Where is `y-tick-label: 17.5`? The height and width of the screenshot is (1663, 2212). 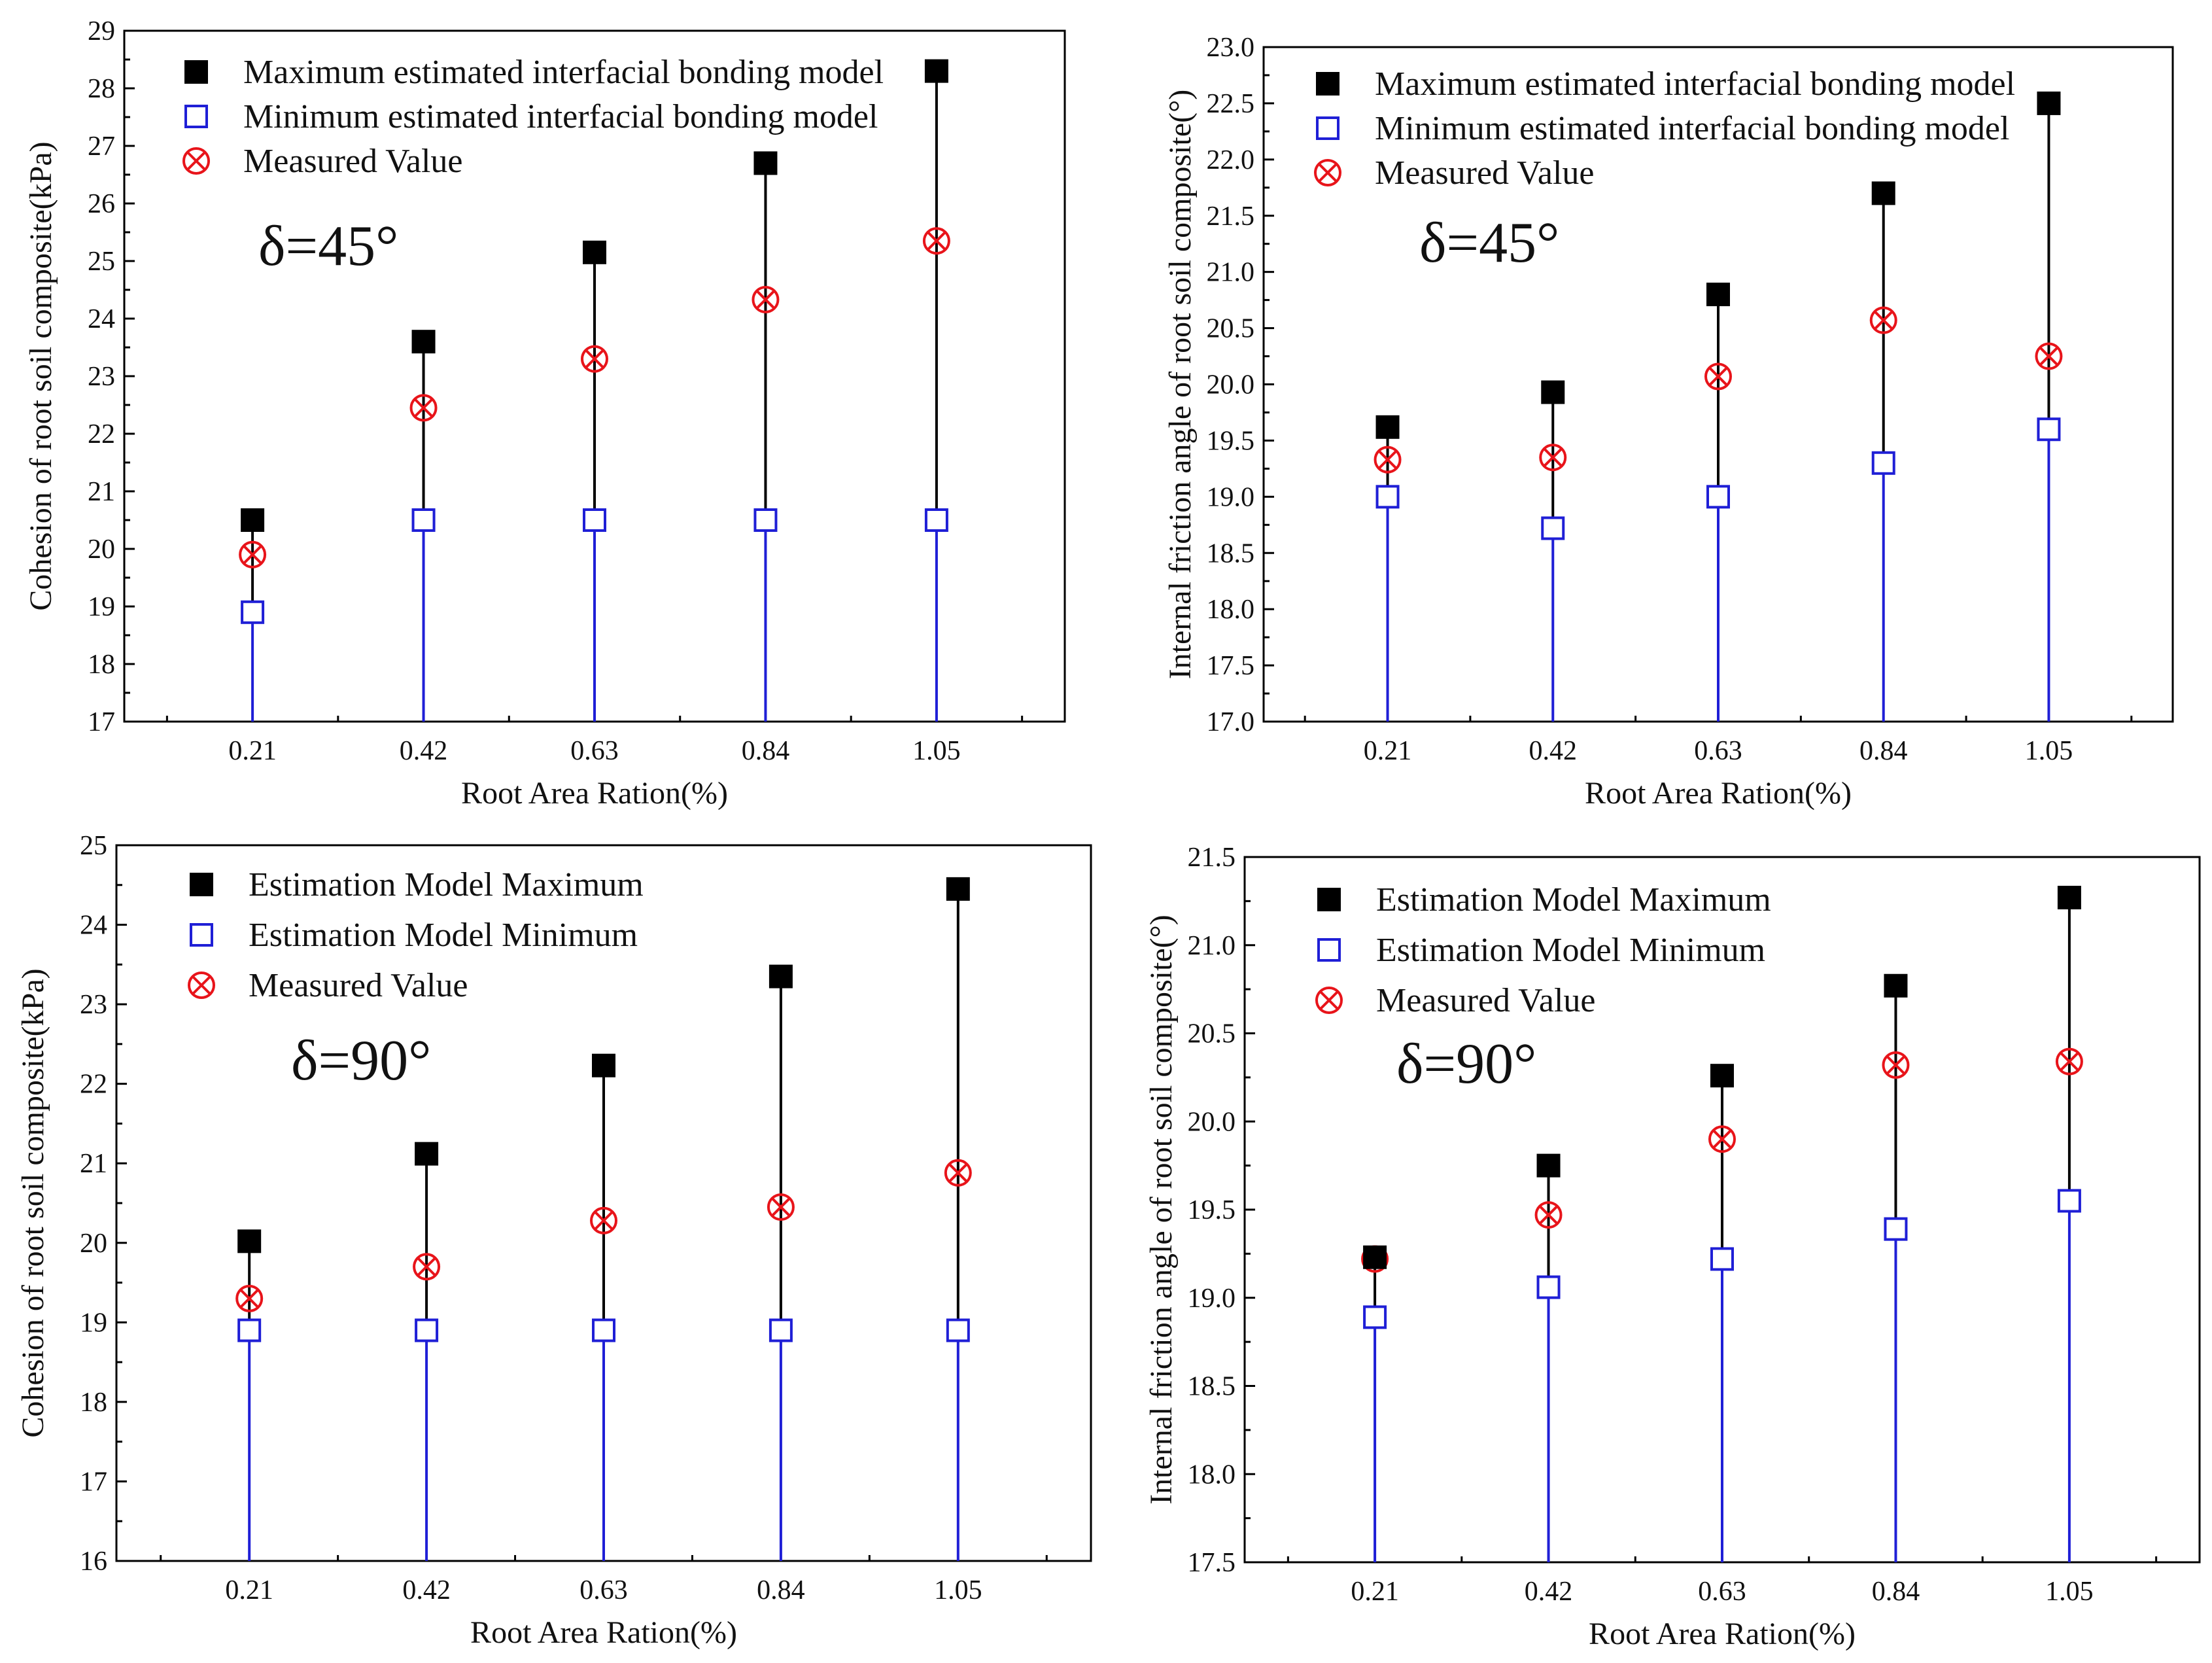
y-tick-label: 17.5 is located at coordinates (1231, 666).